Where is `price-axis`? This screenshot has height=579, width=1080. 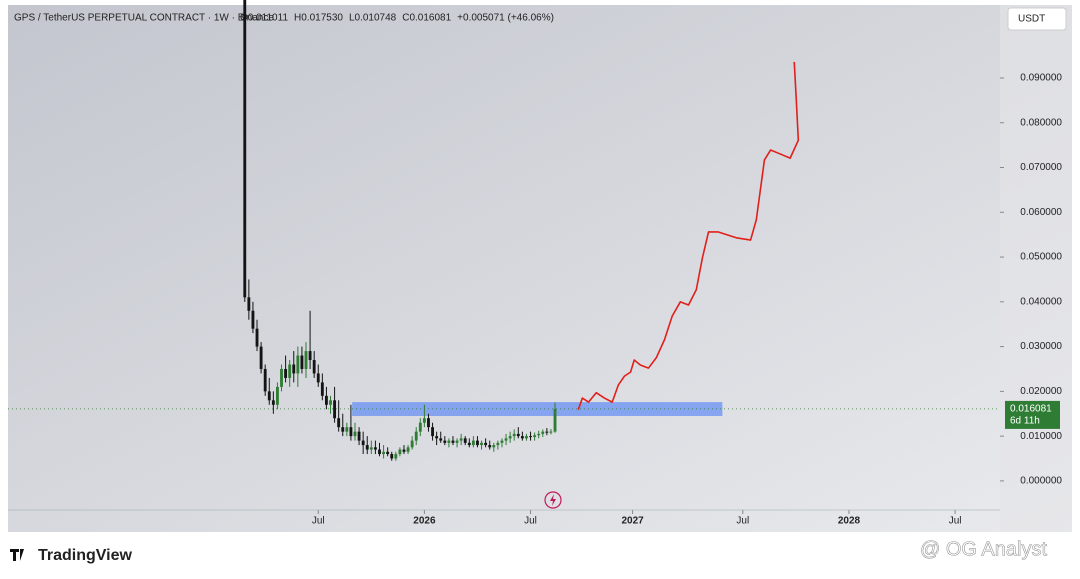 price-axis is located at coordinates (1036, 268).